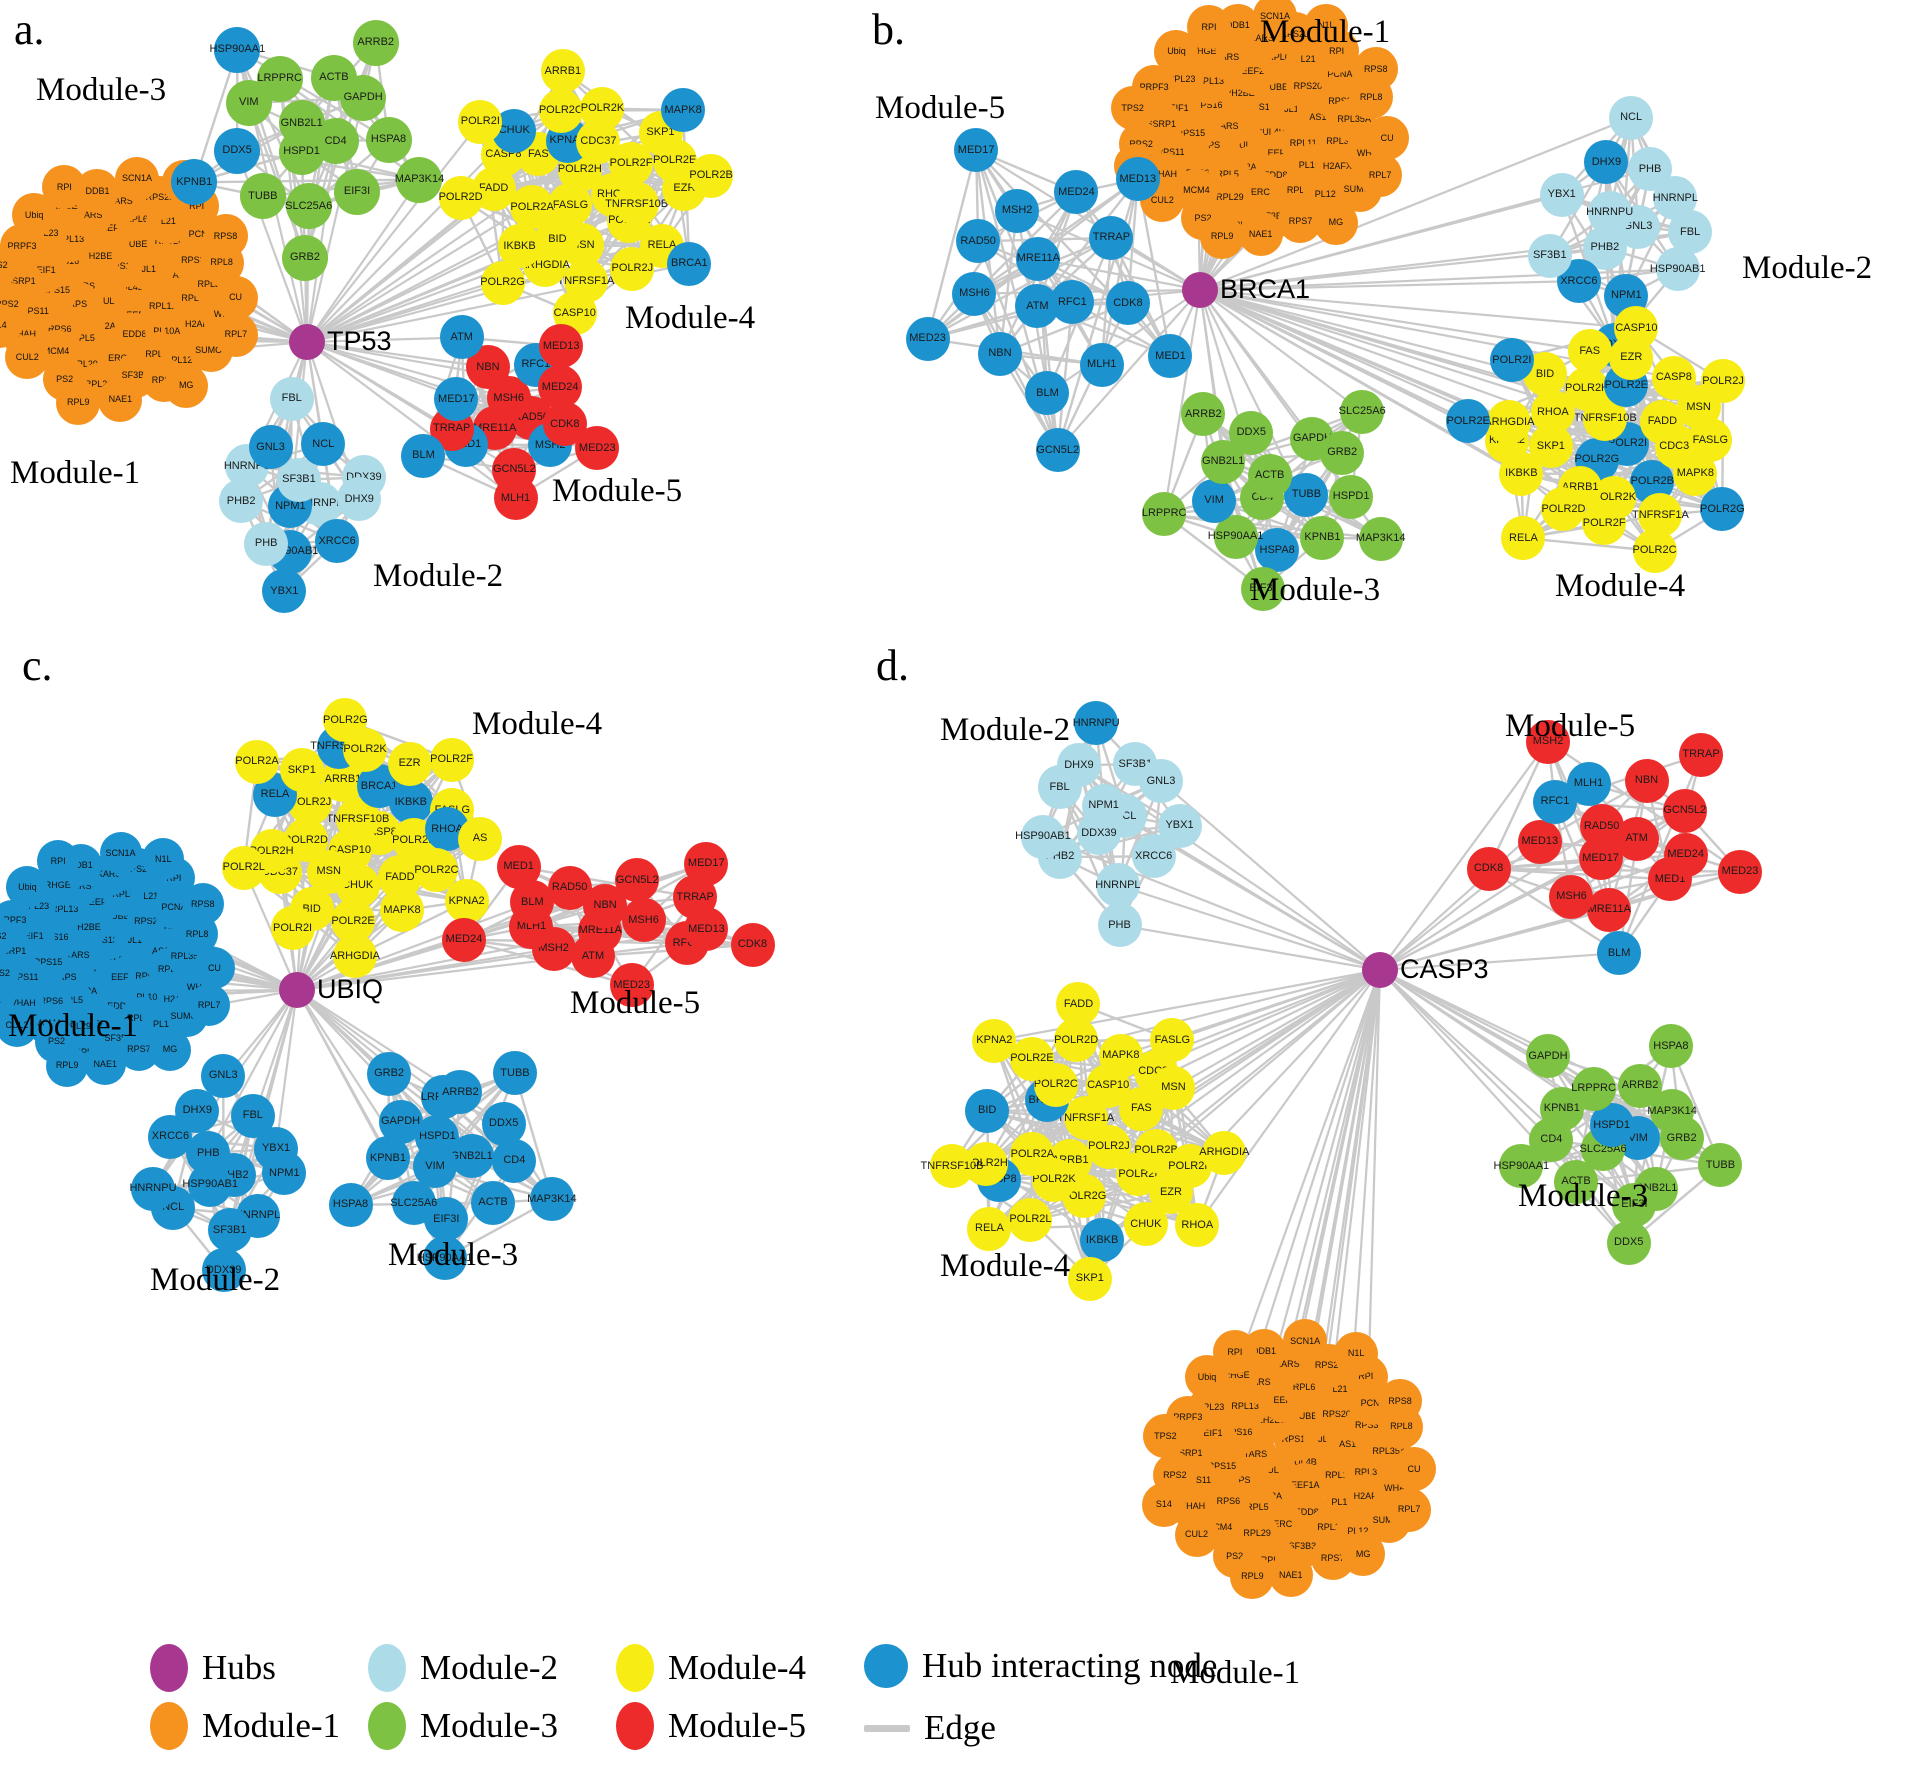  Describe the element at coordinates (1118, 885) in the screenshot. I see `node-hnrnpl: HNRNPL` at that location.